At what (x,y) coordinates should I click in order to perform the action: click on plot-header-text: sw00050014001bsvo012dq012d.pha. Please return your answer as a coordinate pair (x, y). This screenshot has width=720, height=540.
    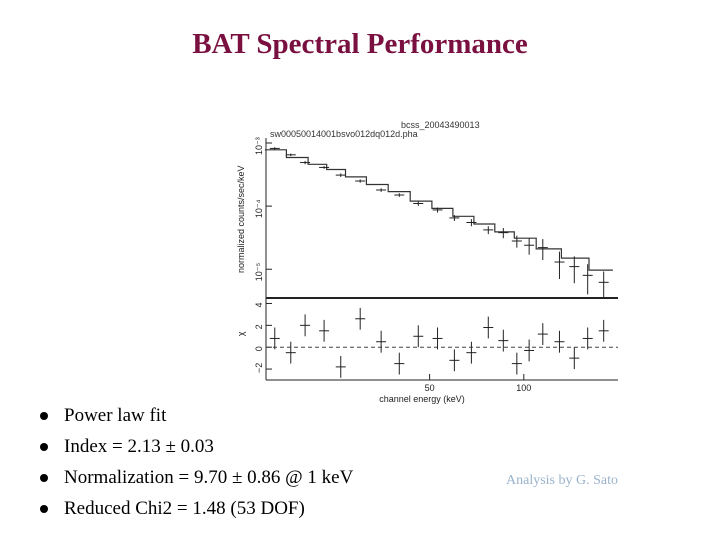
    Looking at the image, I should click on (344, 134).